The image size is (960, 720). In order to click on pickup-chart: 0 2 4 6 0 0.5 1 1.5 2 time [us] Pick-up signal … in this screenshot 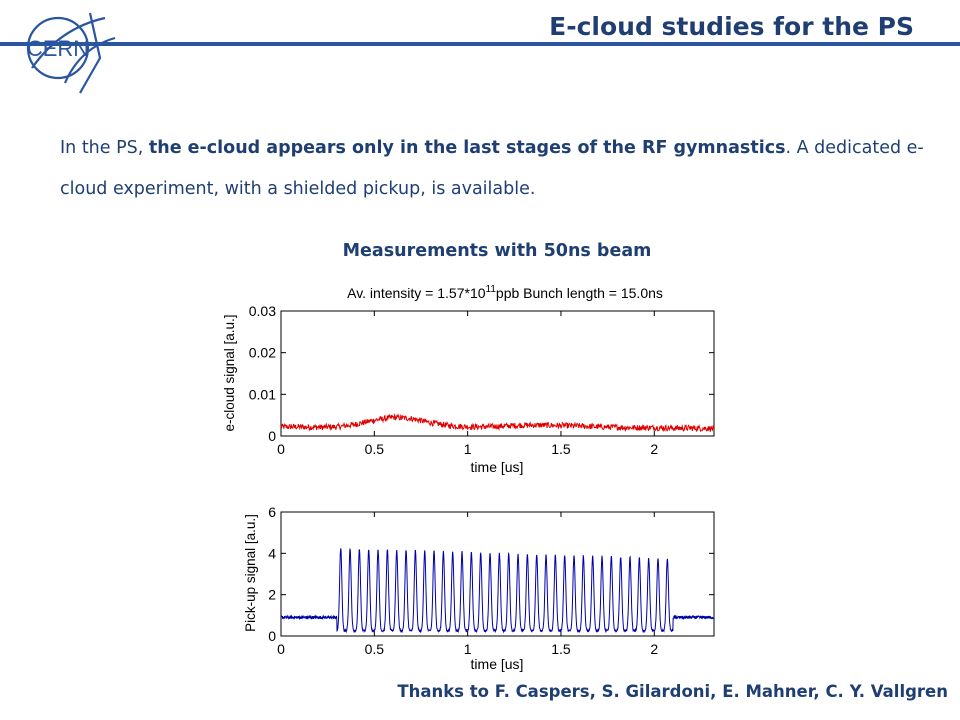, I will do `click(479, 588)`.